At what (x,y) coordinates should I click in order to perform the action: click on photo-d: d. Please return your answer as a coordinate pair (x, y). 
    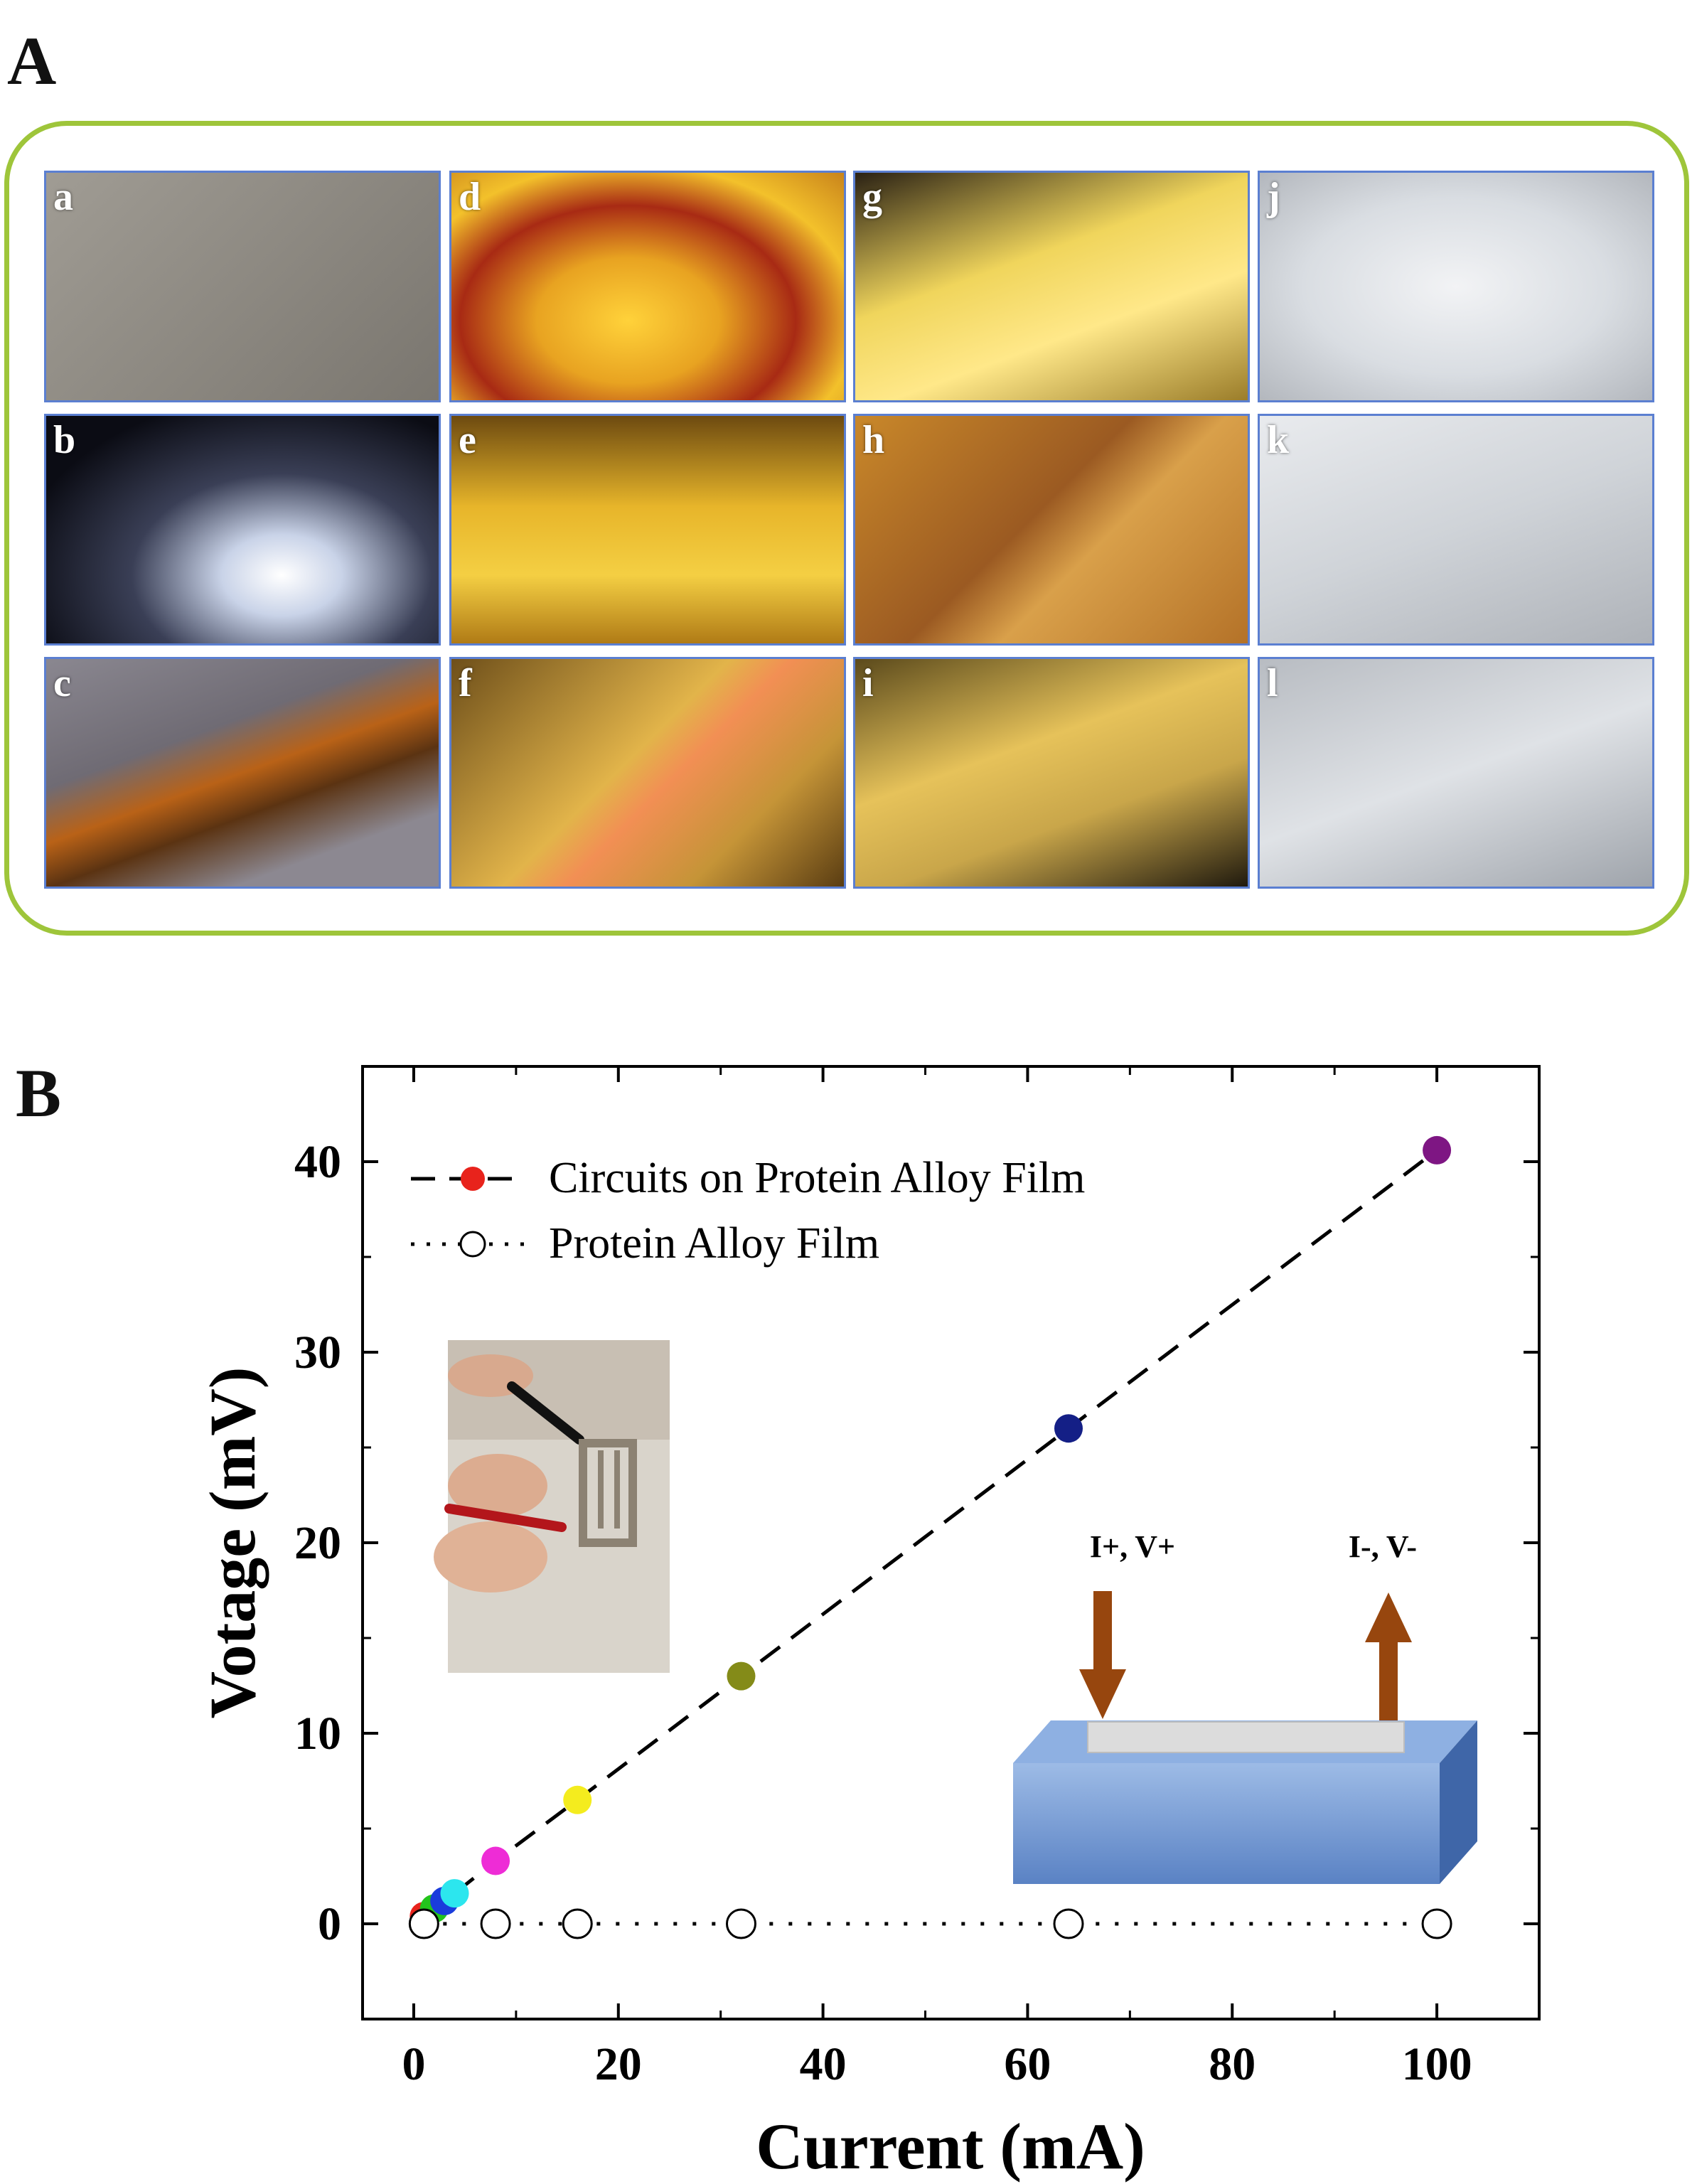
    Looking at the image, I should click on (647, 287).